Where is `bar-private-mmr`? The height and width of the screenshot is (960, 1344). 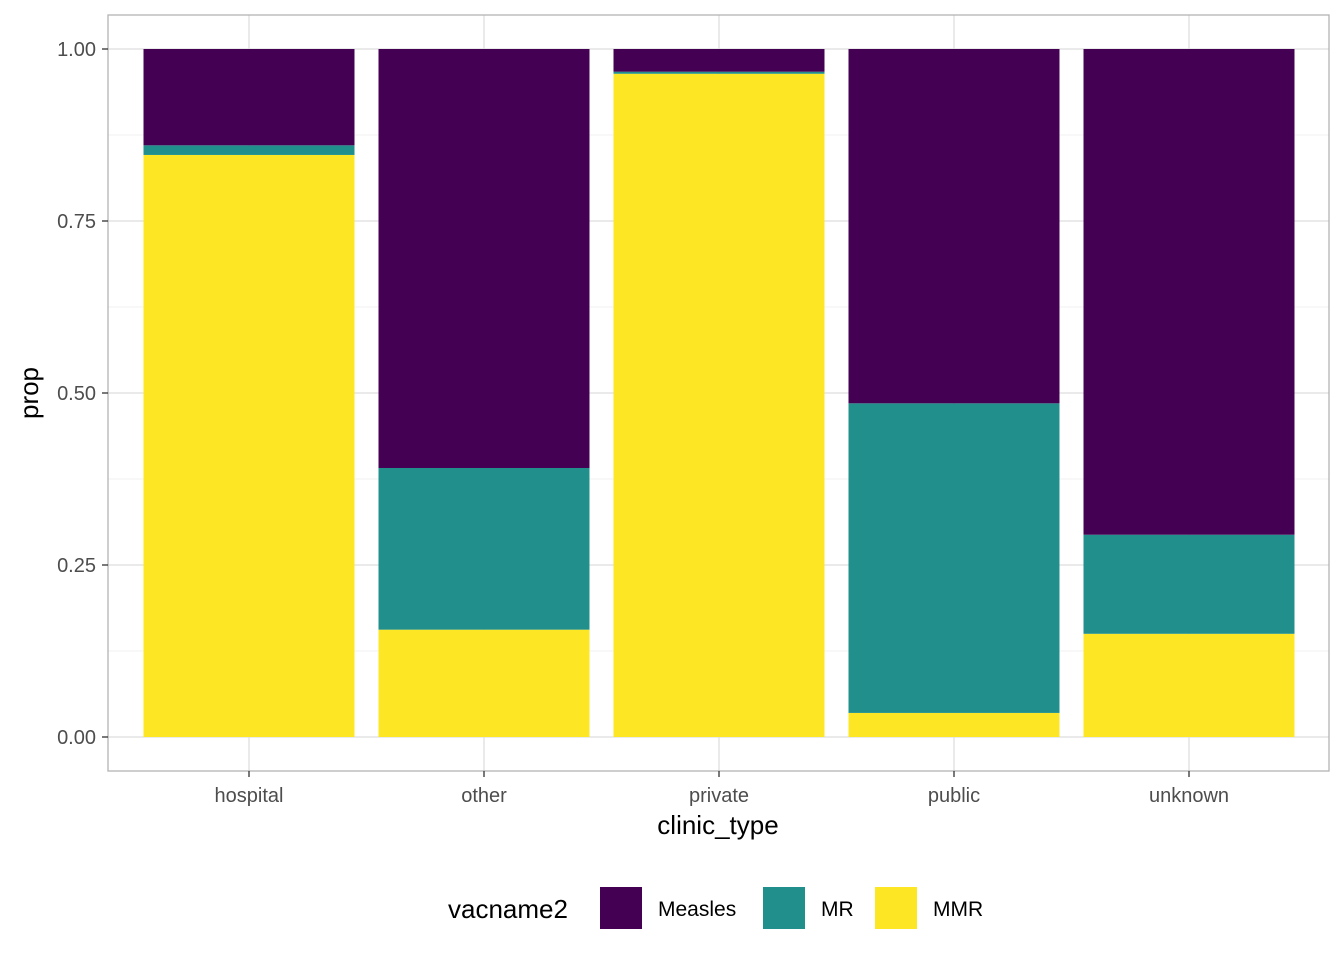 bar-private-mmr is located at coordinates (719, 405).